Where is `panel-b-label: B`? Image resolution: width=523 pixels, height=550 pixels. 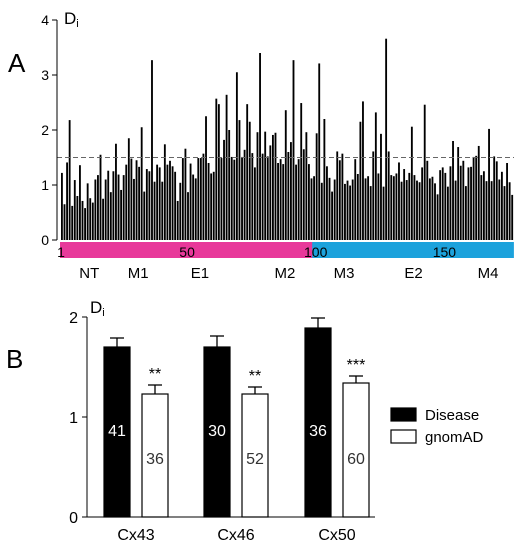
panel-b-label: B is located at coordinates (14, 359).